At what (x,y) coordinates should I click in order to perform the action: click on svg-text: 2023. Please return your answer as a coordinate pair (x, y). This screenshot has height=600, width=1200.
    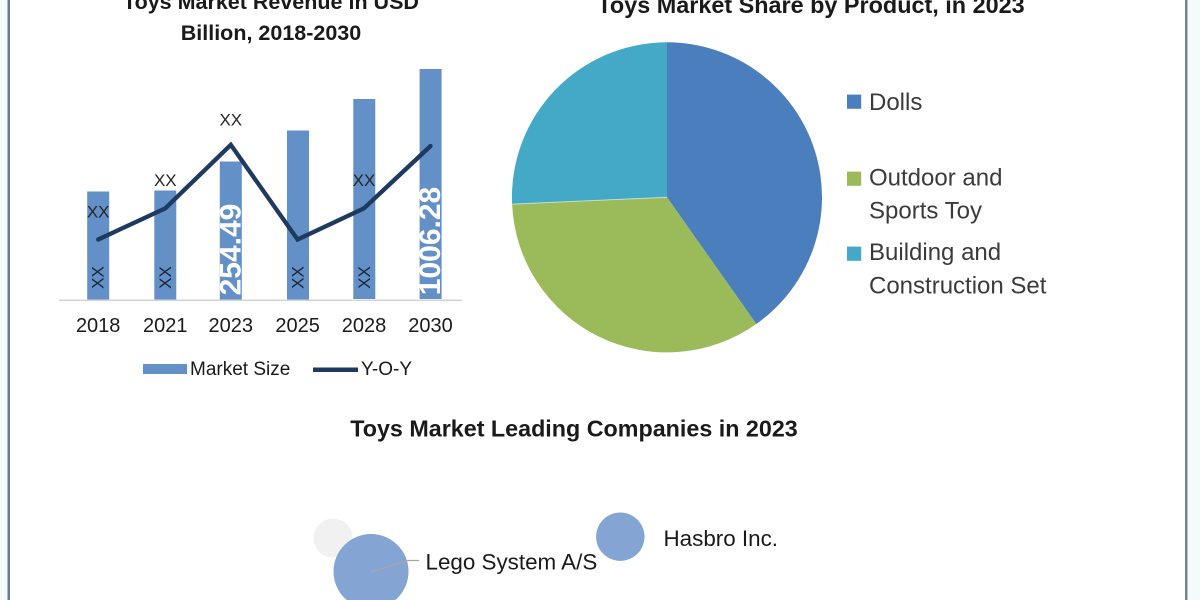
    Looking at the image, I should click on (231, 326).